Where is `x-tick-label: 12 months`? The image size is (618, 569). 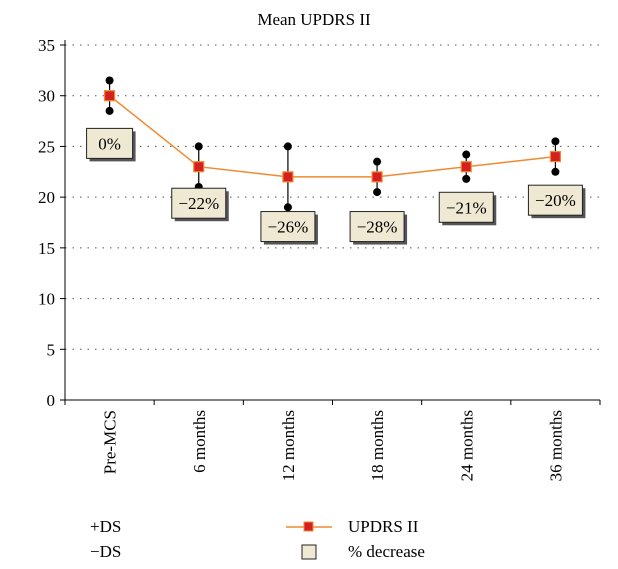
x-tick-label: 12 months is located at coordinates (288, 445).